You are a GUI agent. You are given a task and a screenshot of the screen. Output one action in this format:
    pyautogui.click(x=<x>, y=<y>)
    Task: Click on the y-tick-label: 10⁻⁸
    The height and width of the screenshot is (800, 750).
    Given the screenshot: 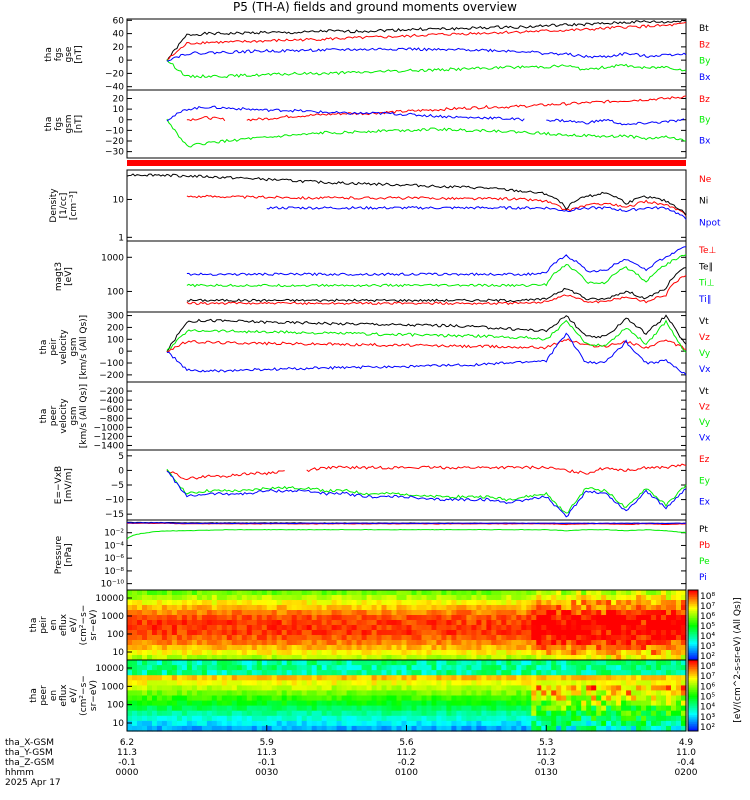 What is the action you would take?
    pyautogui.click(x=114, y=572)
    